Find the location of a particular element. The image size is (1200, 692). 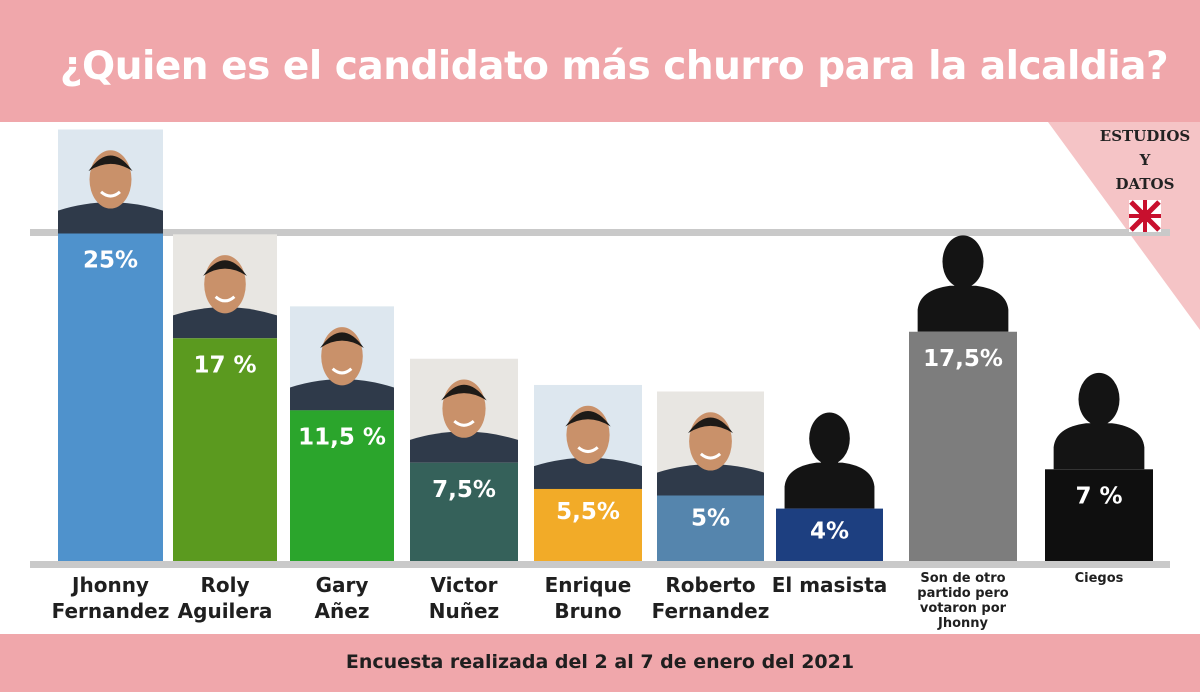

bar-value-label: 4% is located at coordinates (829, 532).